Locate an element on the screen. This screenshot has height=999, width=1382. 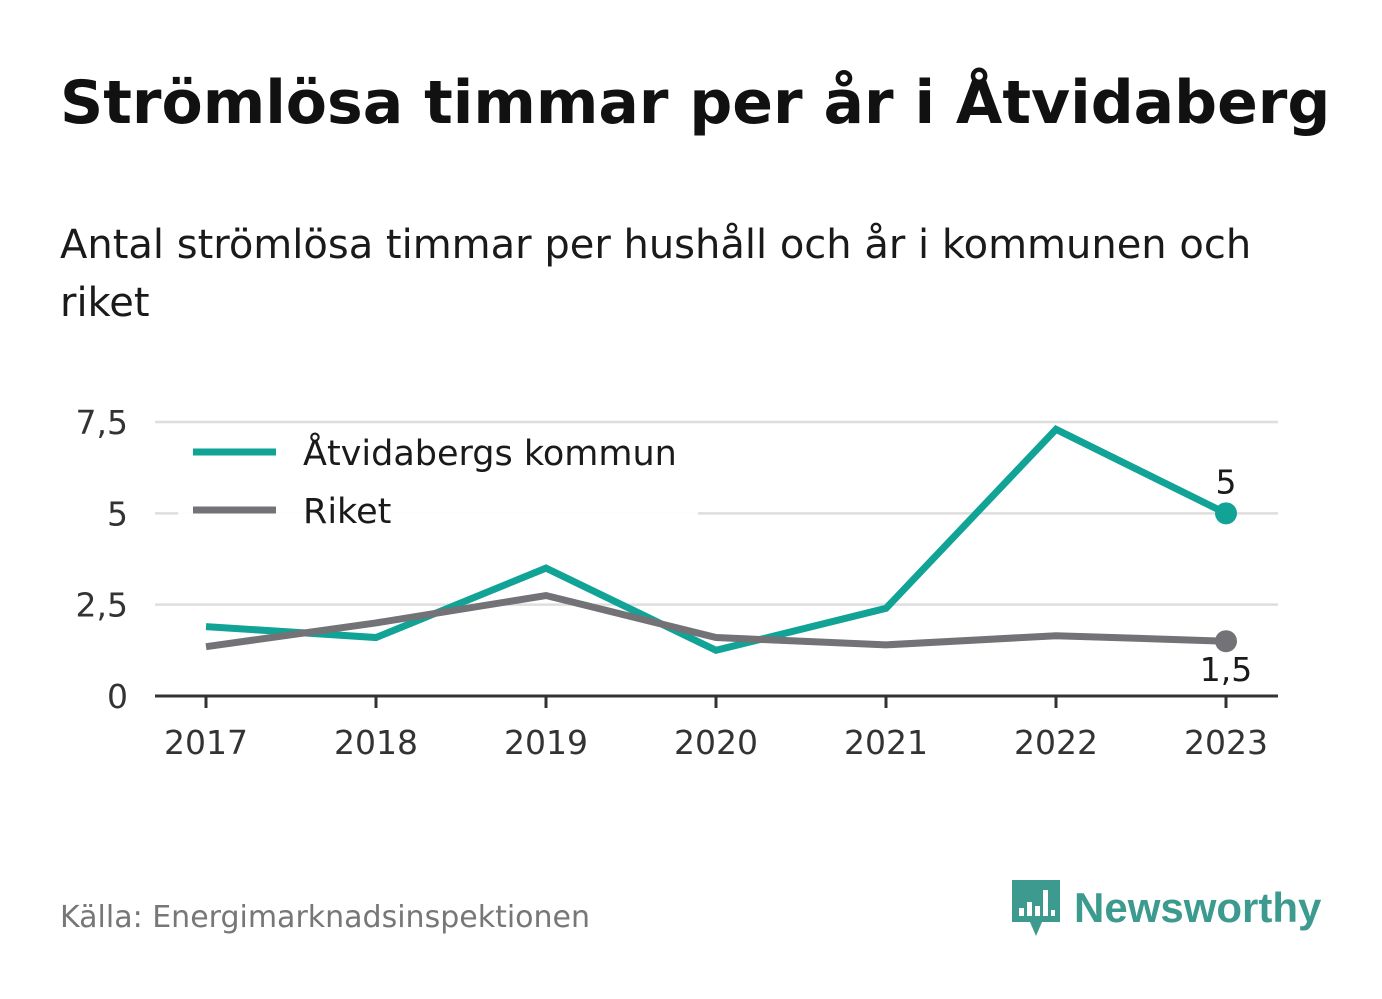
x-tick-label: 2018 is located at coordinates (376, 742).